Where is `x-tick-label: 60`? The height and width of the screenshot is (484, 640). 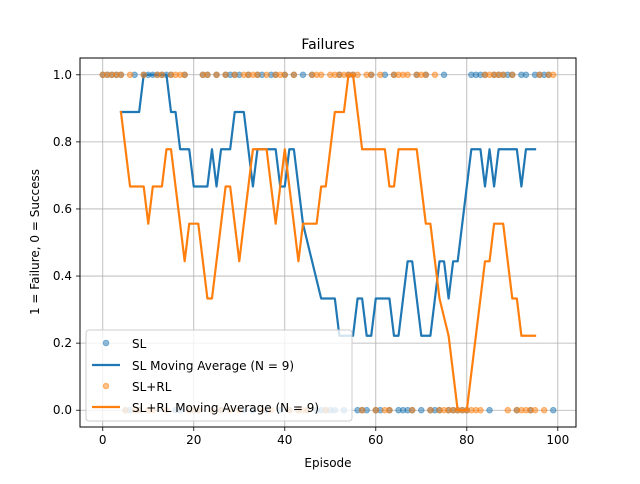
x-tick-label: 60 is located at coordinates (375, 440).